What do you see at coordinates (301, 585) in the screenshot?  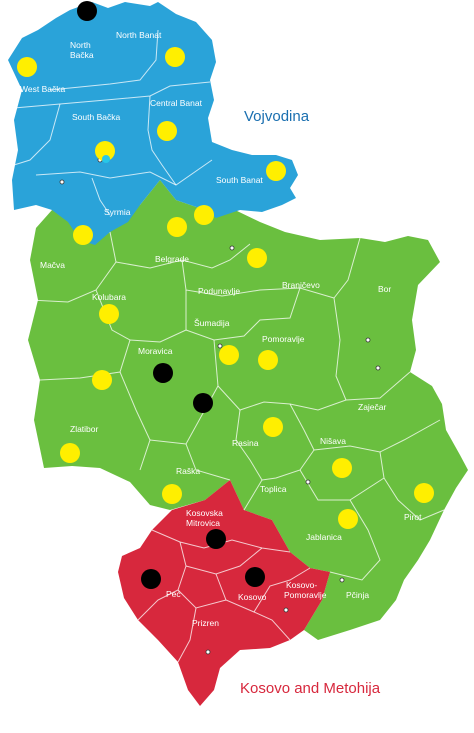 I see `district-kosovo-pomoravlje-line1: Kosovo-` at bounding box center [301, 585].